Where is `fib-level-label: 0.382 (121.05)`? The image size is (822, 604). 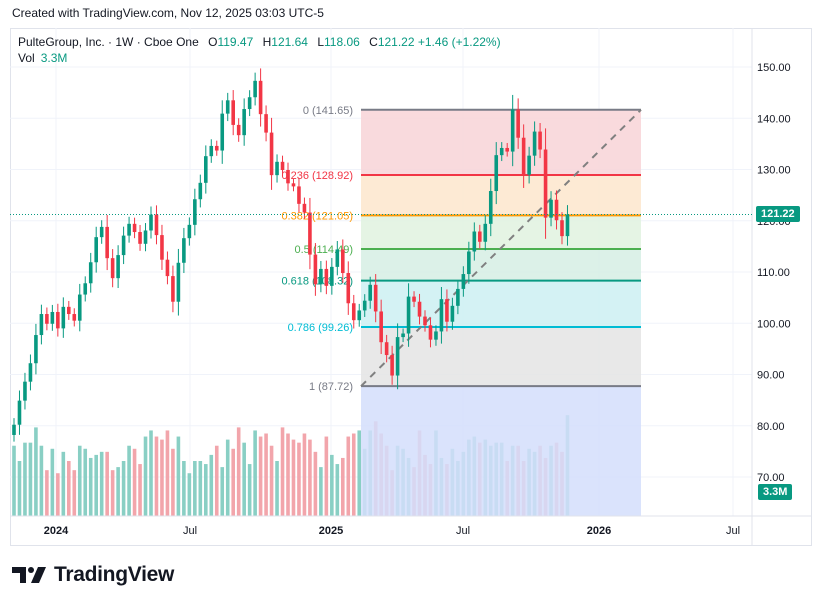
fib-level-label: 0.382 (121.05) is located at coordinates (317, 216).